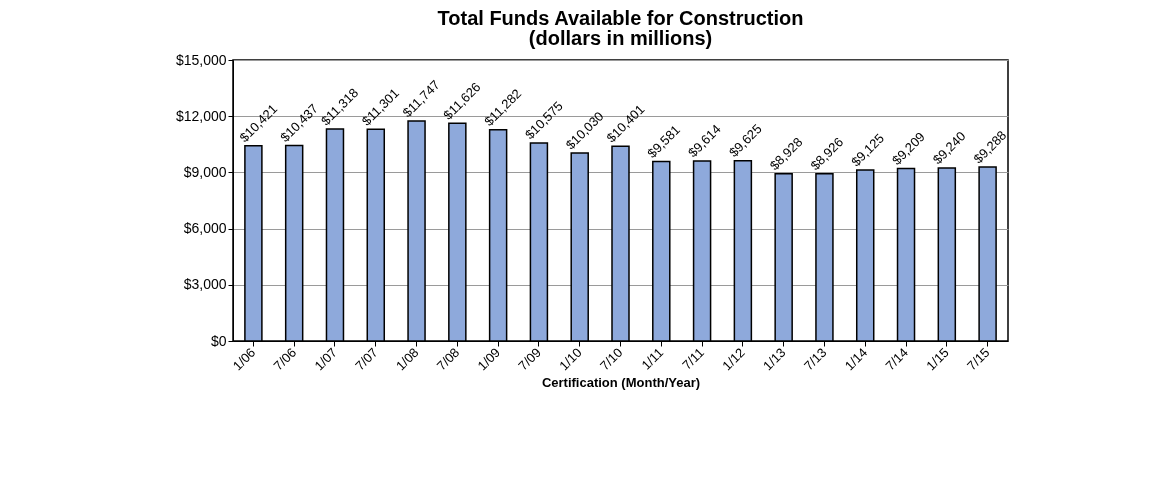 This screenshot has height=491, width=1151. Describe the element at coordinates (205, 284) in the screenshot. I see `y-tick-label: $3,000` at that location.